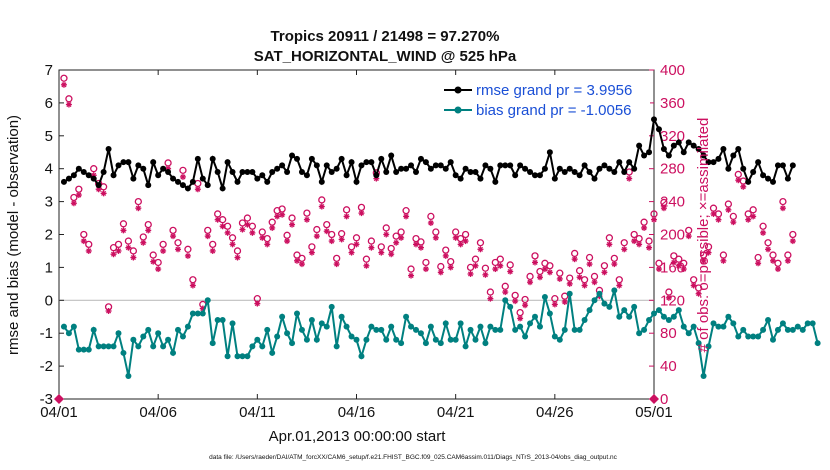 The width and height of the screenshot is (830, 470). I want to click on y-right-tick-label: 360, so click(672, 103).